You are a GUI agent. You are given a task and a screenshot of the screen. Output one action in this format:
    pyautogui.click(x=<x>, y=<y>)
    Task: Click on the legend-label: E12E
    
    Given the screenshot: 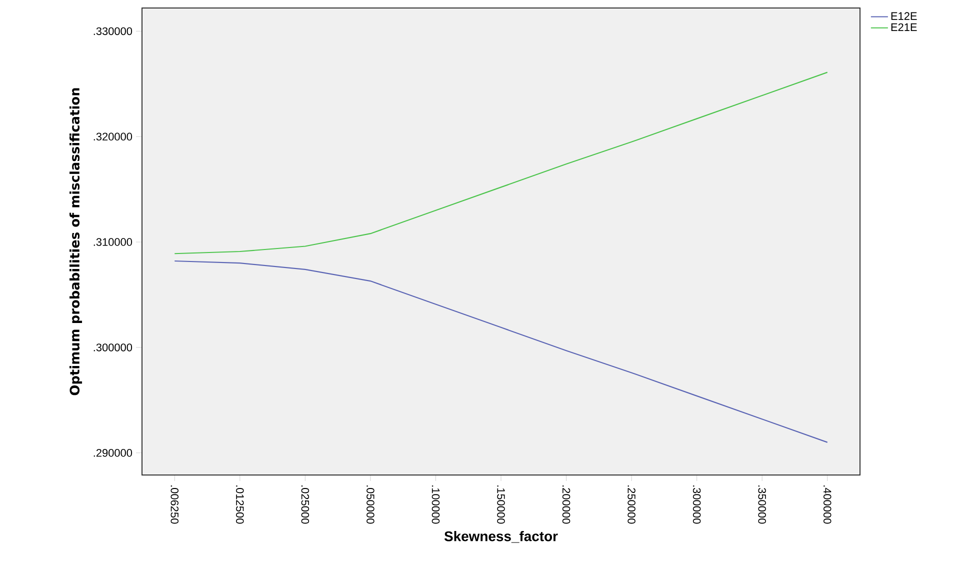 What is the action you would take?
    pyautogui.click(x=904, y=16)
    